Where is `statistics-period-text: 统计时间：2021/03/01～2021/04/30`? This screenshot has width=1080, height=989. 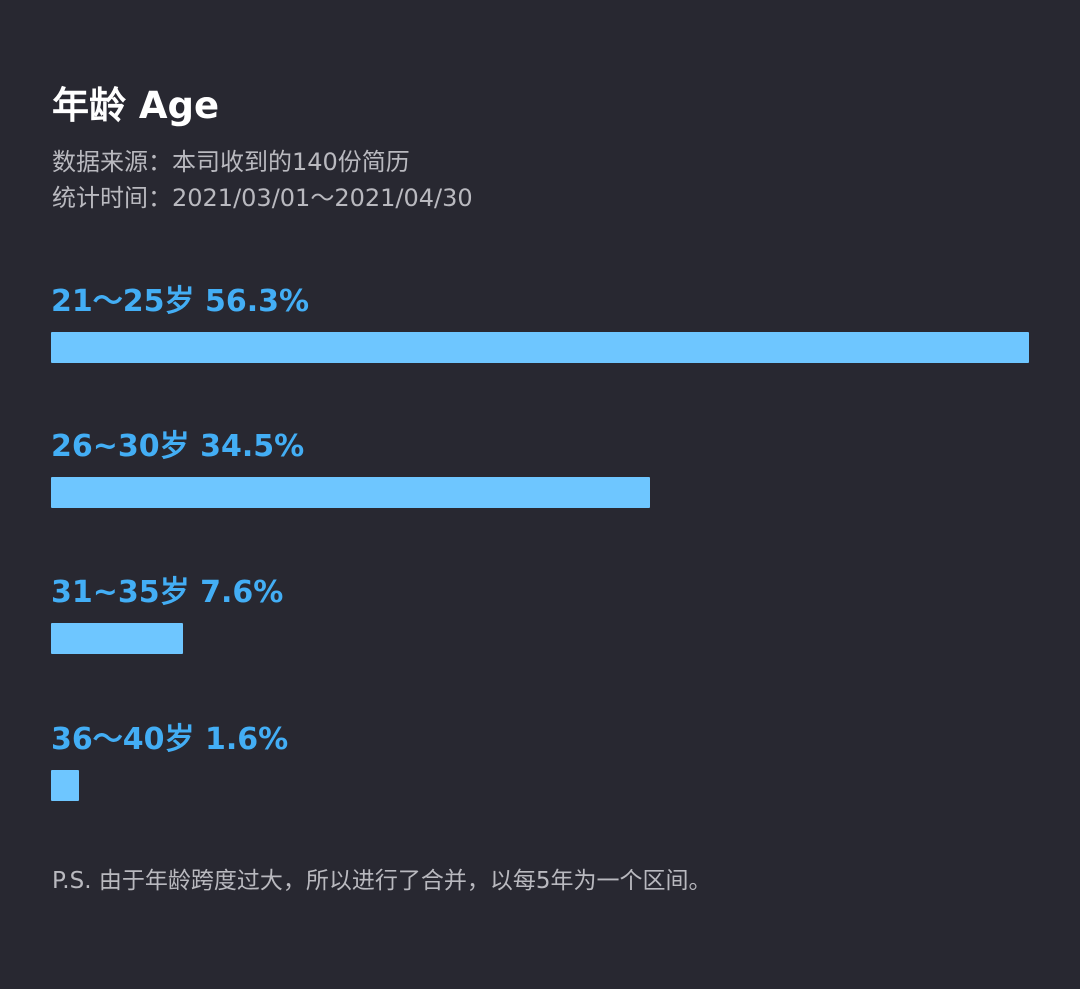 statistics-period-text: 统计时间：2021/03/01～2021/04/30 is located at coordinates (262, 198).